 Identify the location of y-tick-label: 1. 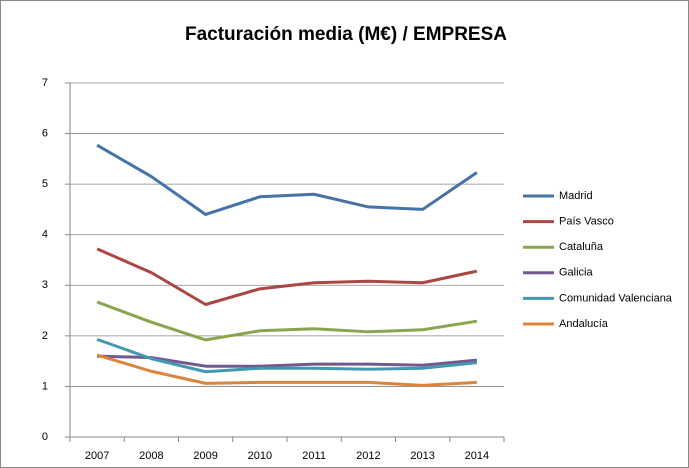
(45, 386).